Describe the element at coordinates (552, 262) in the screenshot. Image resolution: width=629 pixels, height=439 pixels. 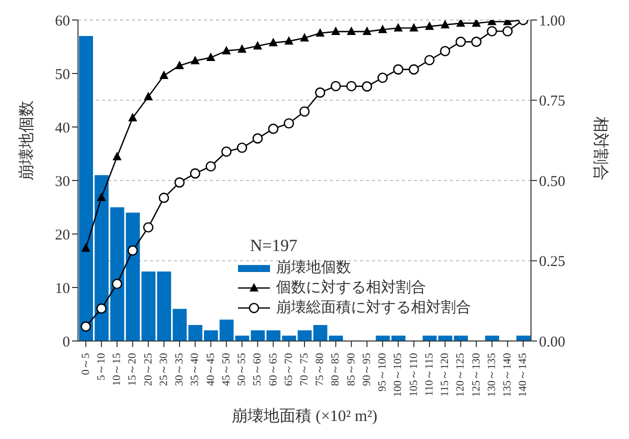
I see `y2-tick-label: 0.25` at that location.